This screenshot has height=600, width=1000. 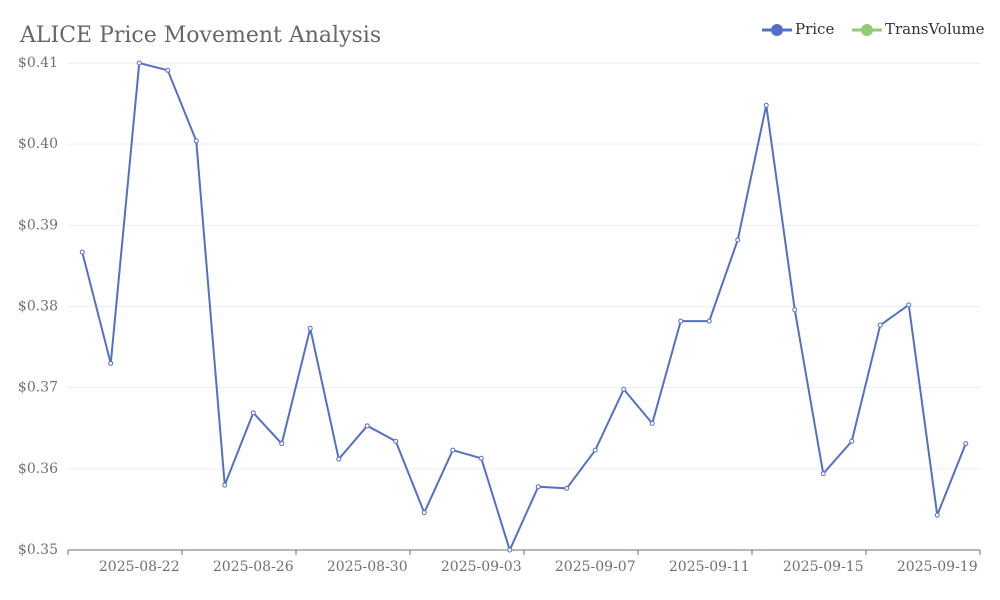 I want to click on legend-label: Price, so click(x=814, y=29).